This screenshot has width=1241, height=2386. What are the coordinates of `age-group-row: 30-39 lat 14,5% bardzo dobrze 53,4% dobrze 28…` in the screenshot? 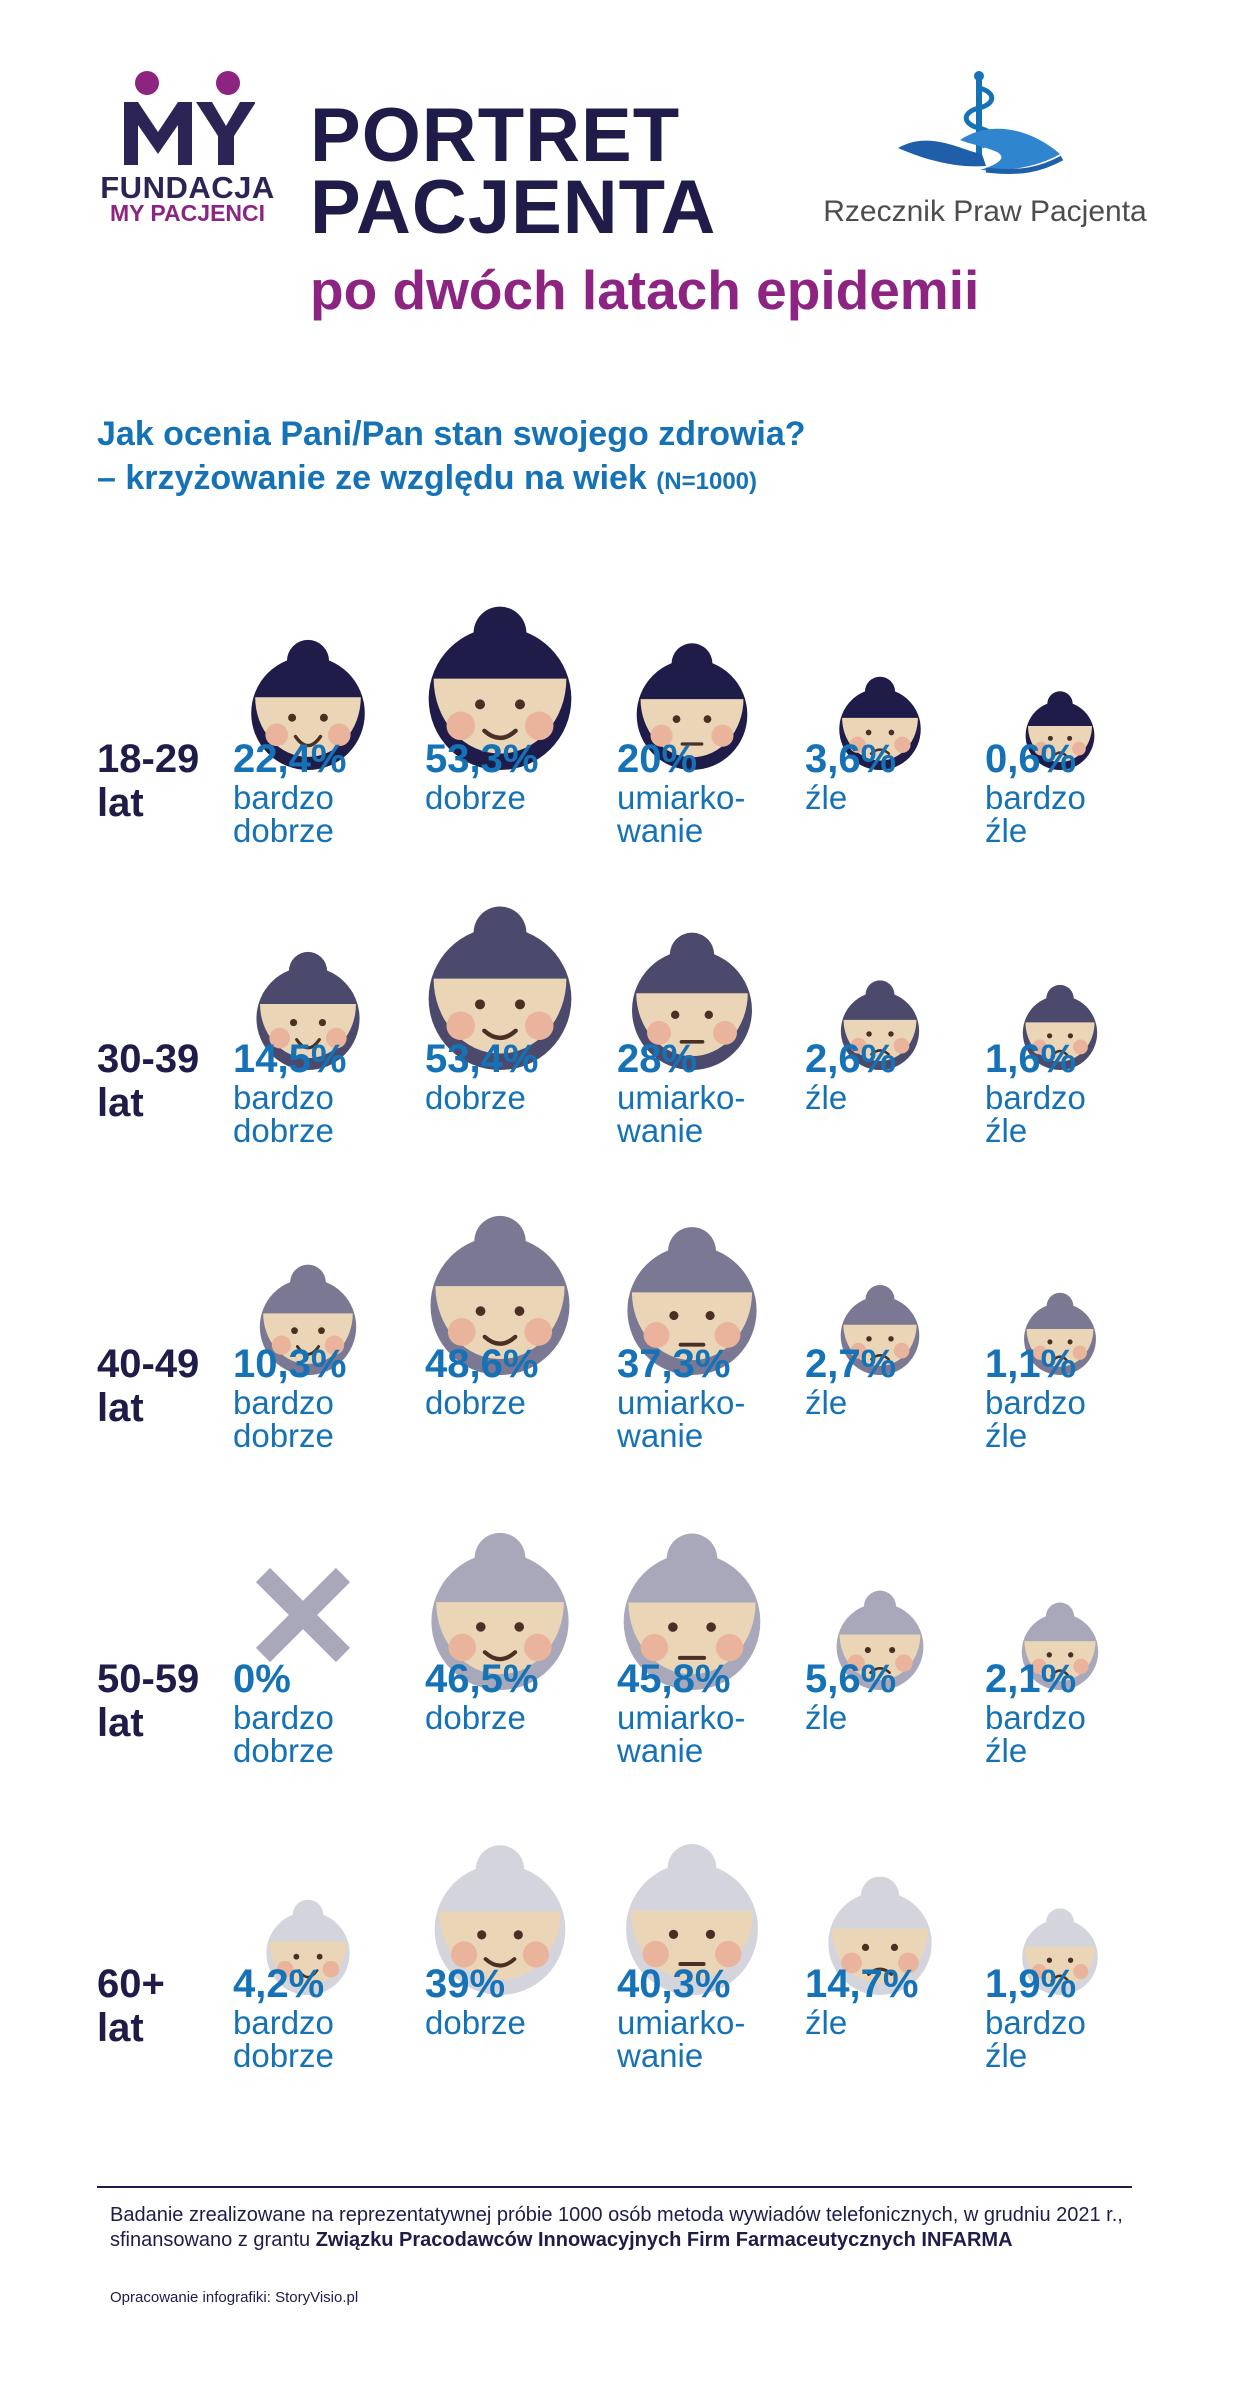 It's located at (620, 1005).